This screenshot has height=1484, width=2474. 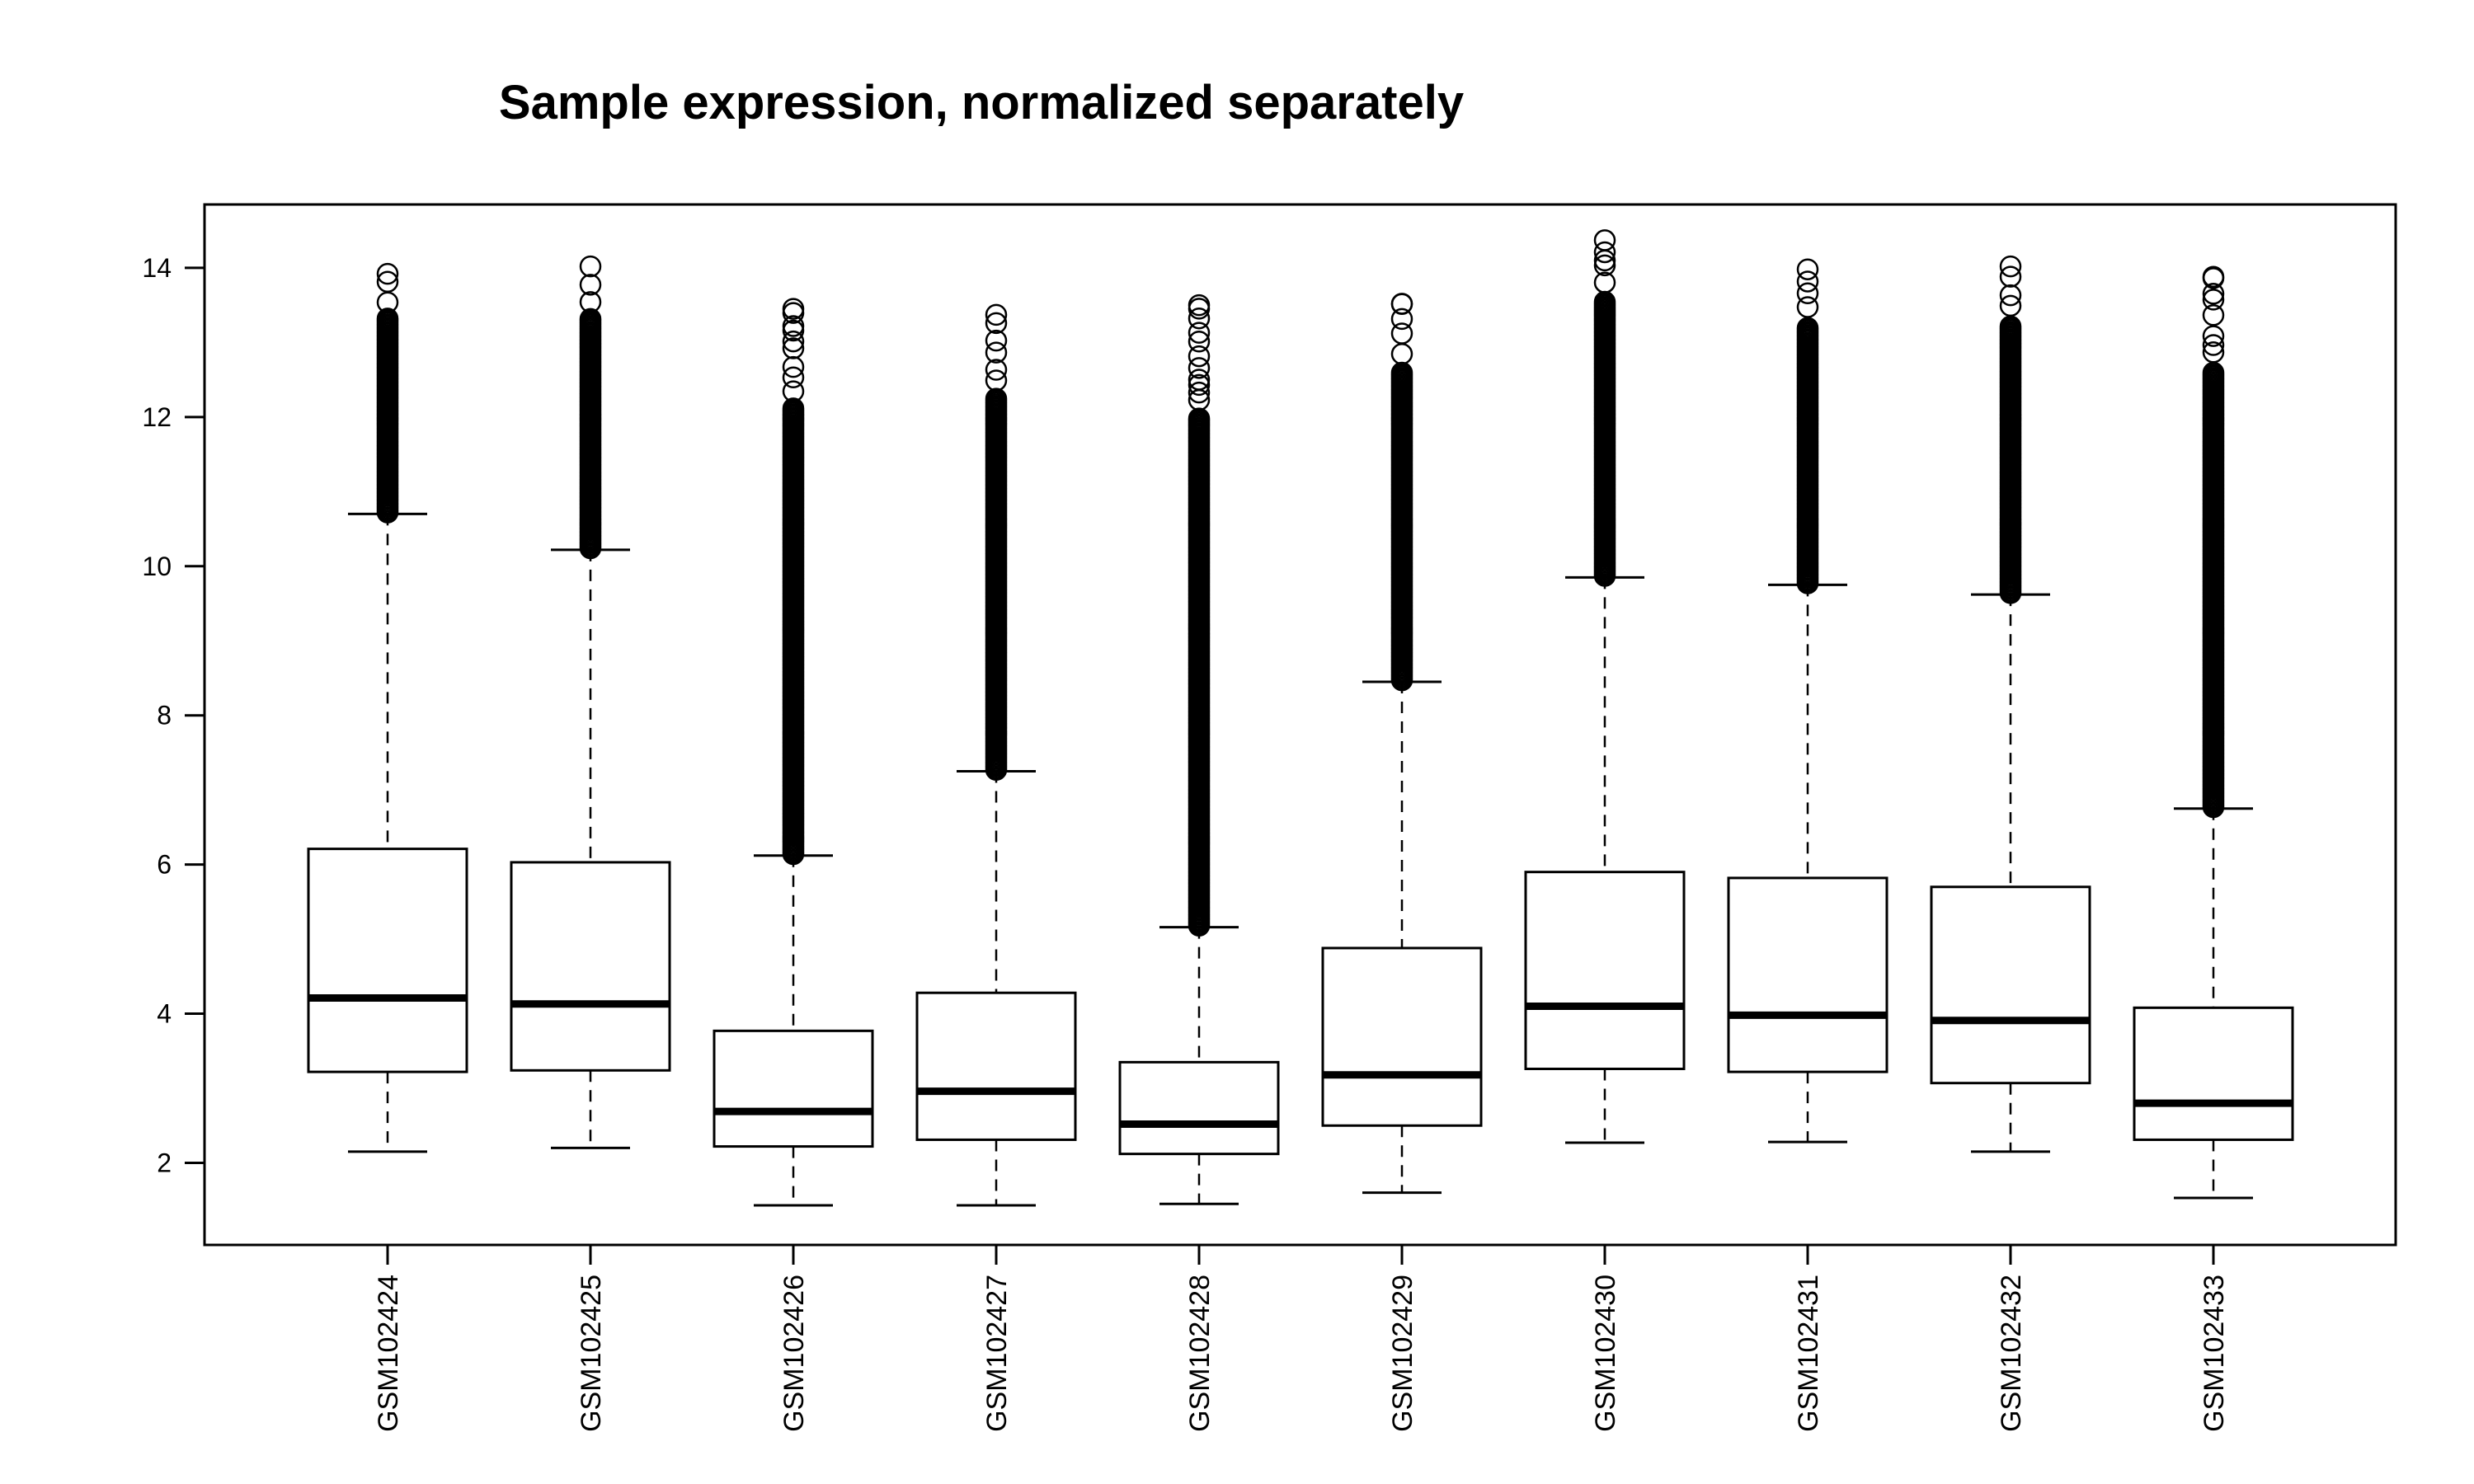 What do you see at coordinates (2011, 1353) in the screenshot?
I see `x-tick-label: GSM102432` at bounding box center [2011, 1353].